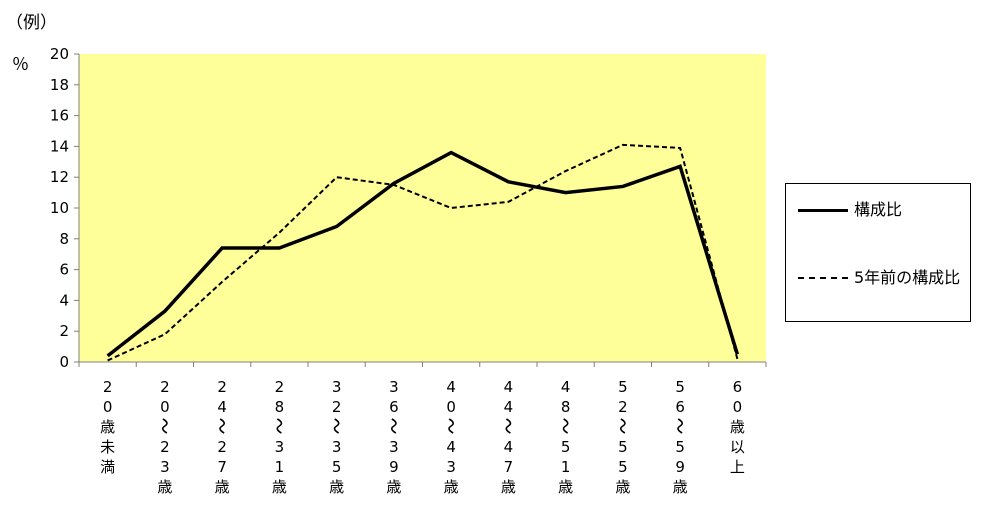  What do you see at coordinates (737, 447) in the screenshot?
I see `x-category-label: 以` at bounding box center [737, 447].